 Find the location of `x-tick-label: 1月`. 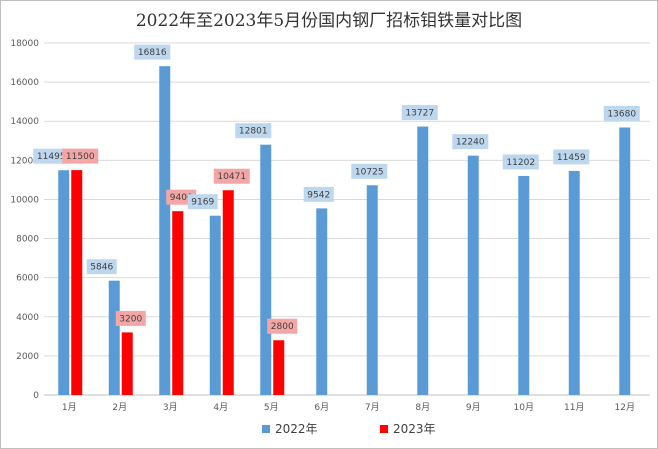

x-tick-label: 1月 is located at coordinates (69, 407).